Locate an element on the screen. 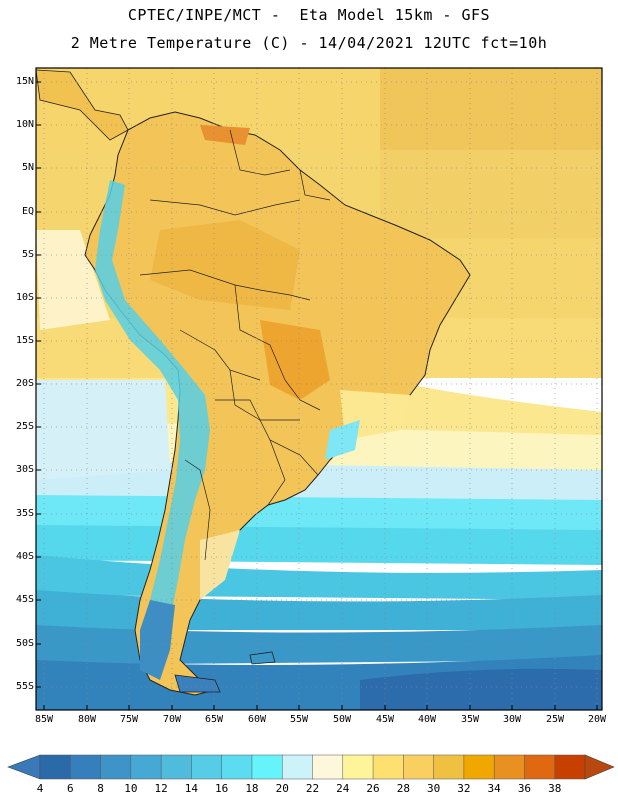  central-america-land is located at coordinates (82, 105).